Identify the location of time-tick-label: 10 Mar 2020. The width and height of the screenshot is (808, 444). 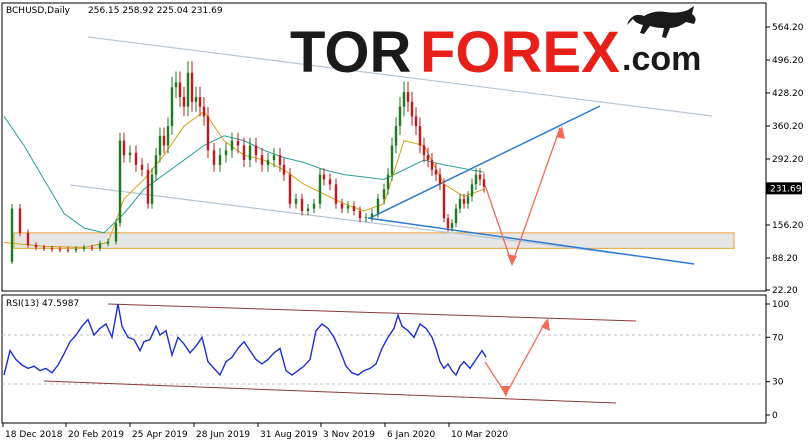
(479, 435).